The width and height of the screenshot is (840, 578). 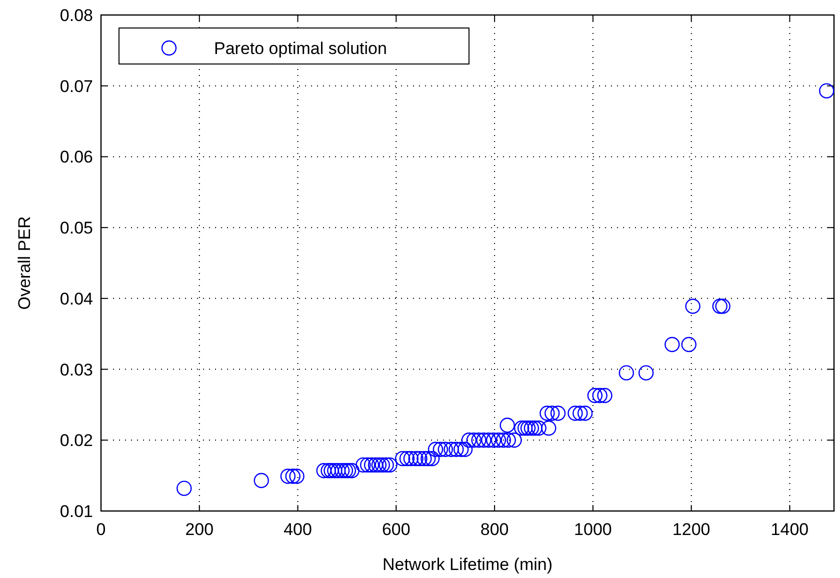 I want to click on y-tick-label: 0.08, so click(x=76, y=15).